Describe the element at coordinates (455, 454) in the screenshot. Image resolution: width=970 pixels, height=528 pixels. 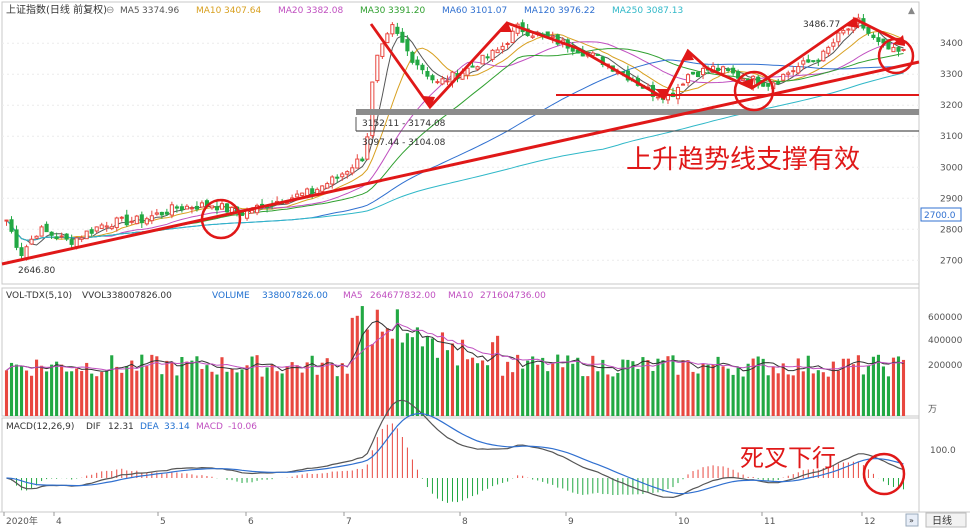
I see `dea-line` at that location.